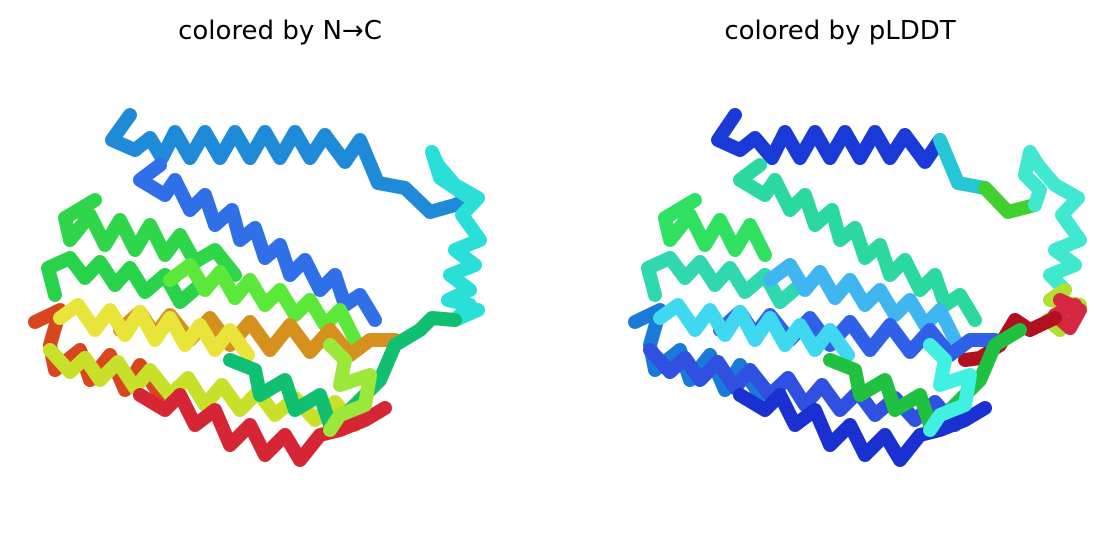  What do you see at coordinates (1067, 314) in the screenshot?
I see `cterm-red-pl` at bounding box center [1067, 314].